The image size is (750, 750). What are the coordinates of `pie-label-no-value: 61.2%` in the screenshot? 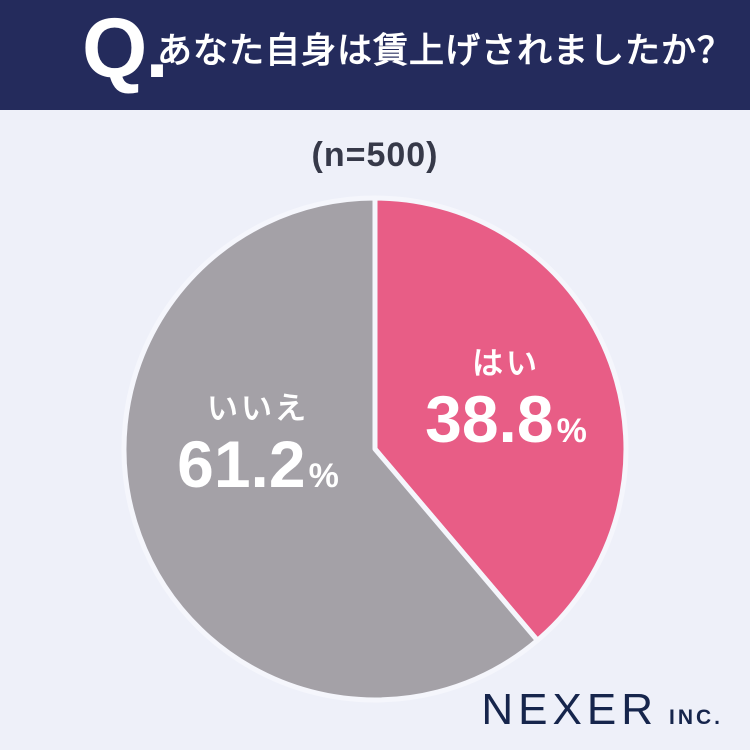 It's located at (258, 464).